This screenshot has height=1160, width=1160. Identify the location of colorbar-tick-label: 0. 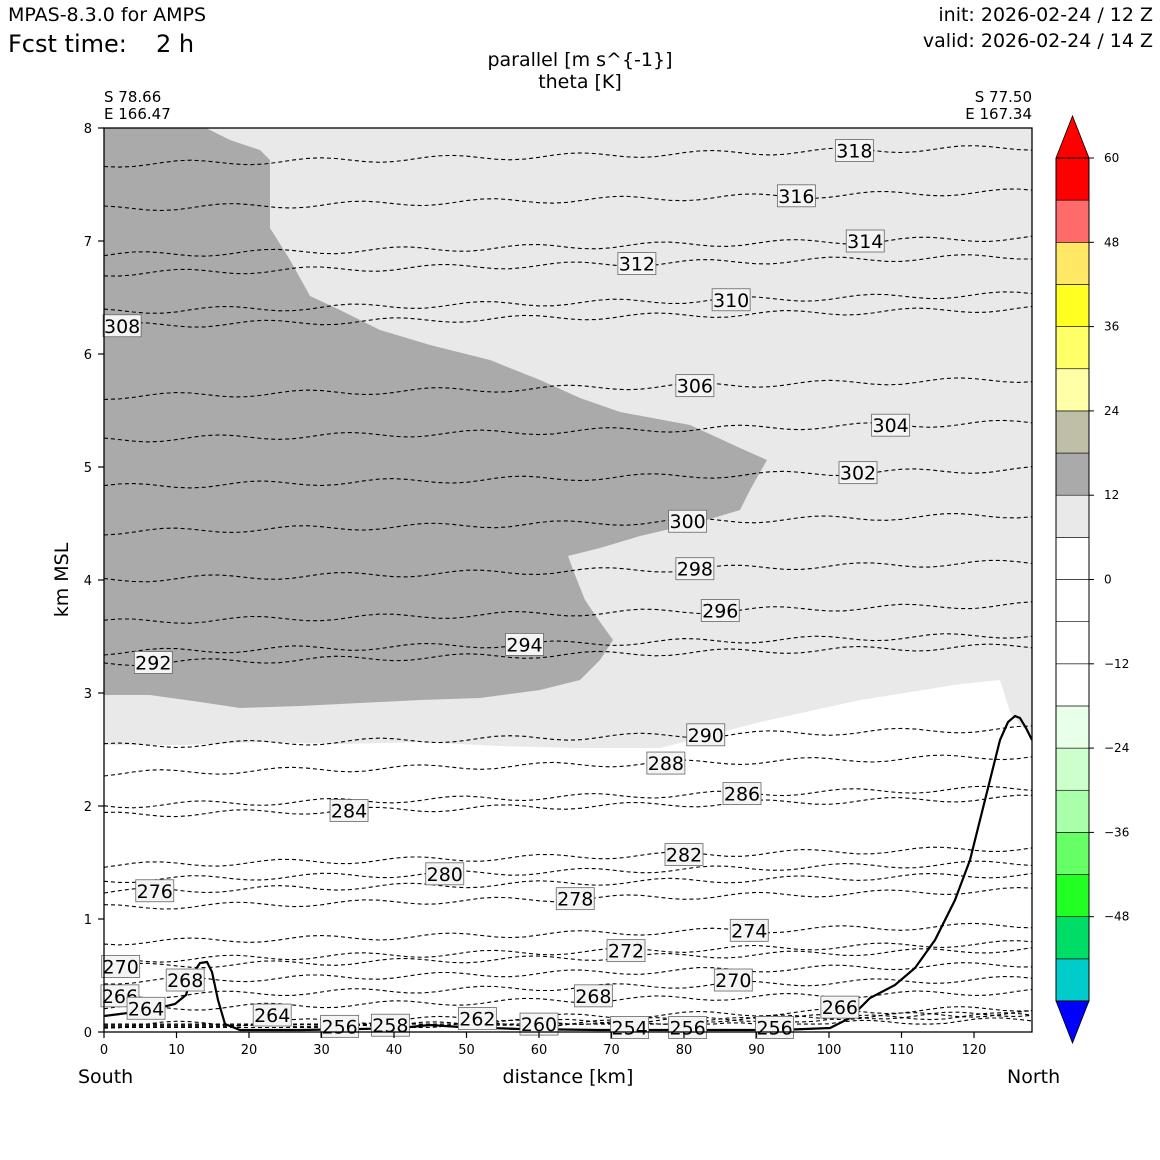
(1108, 580).